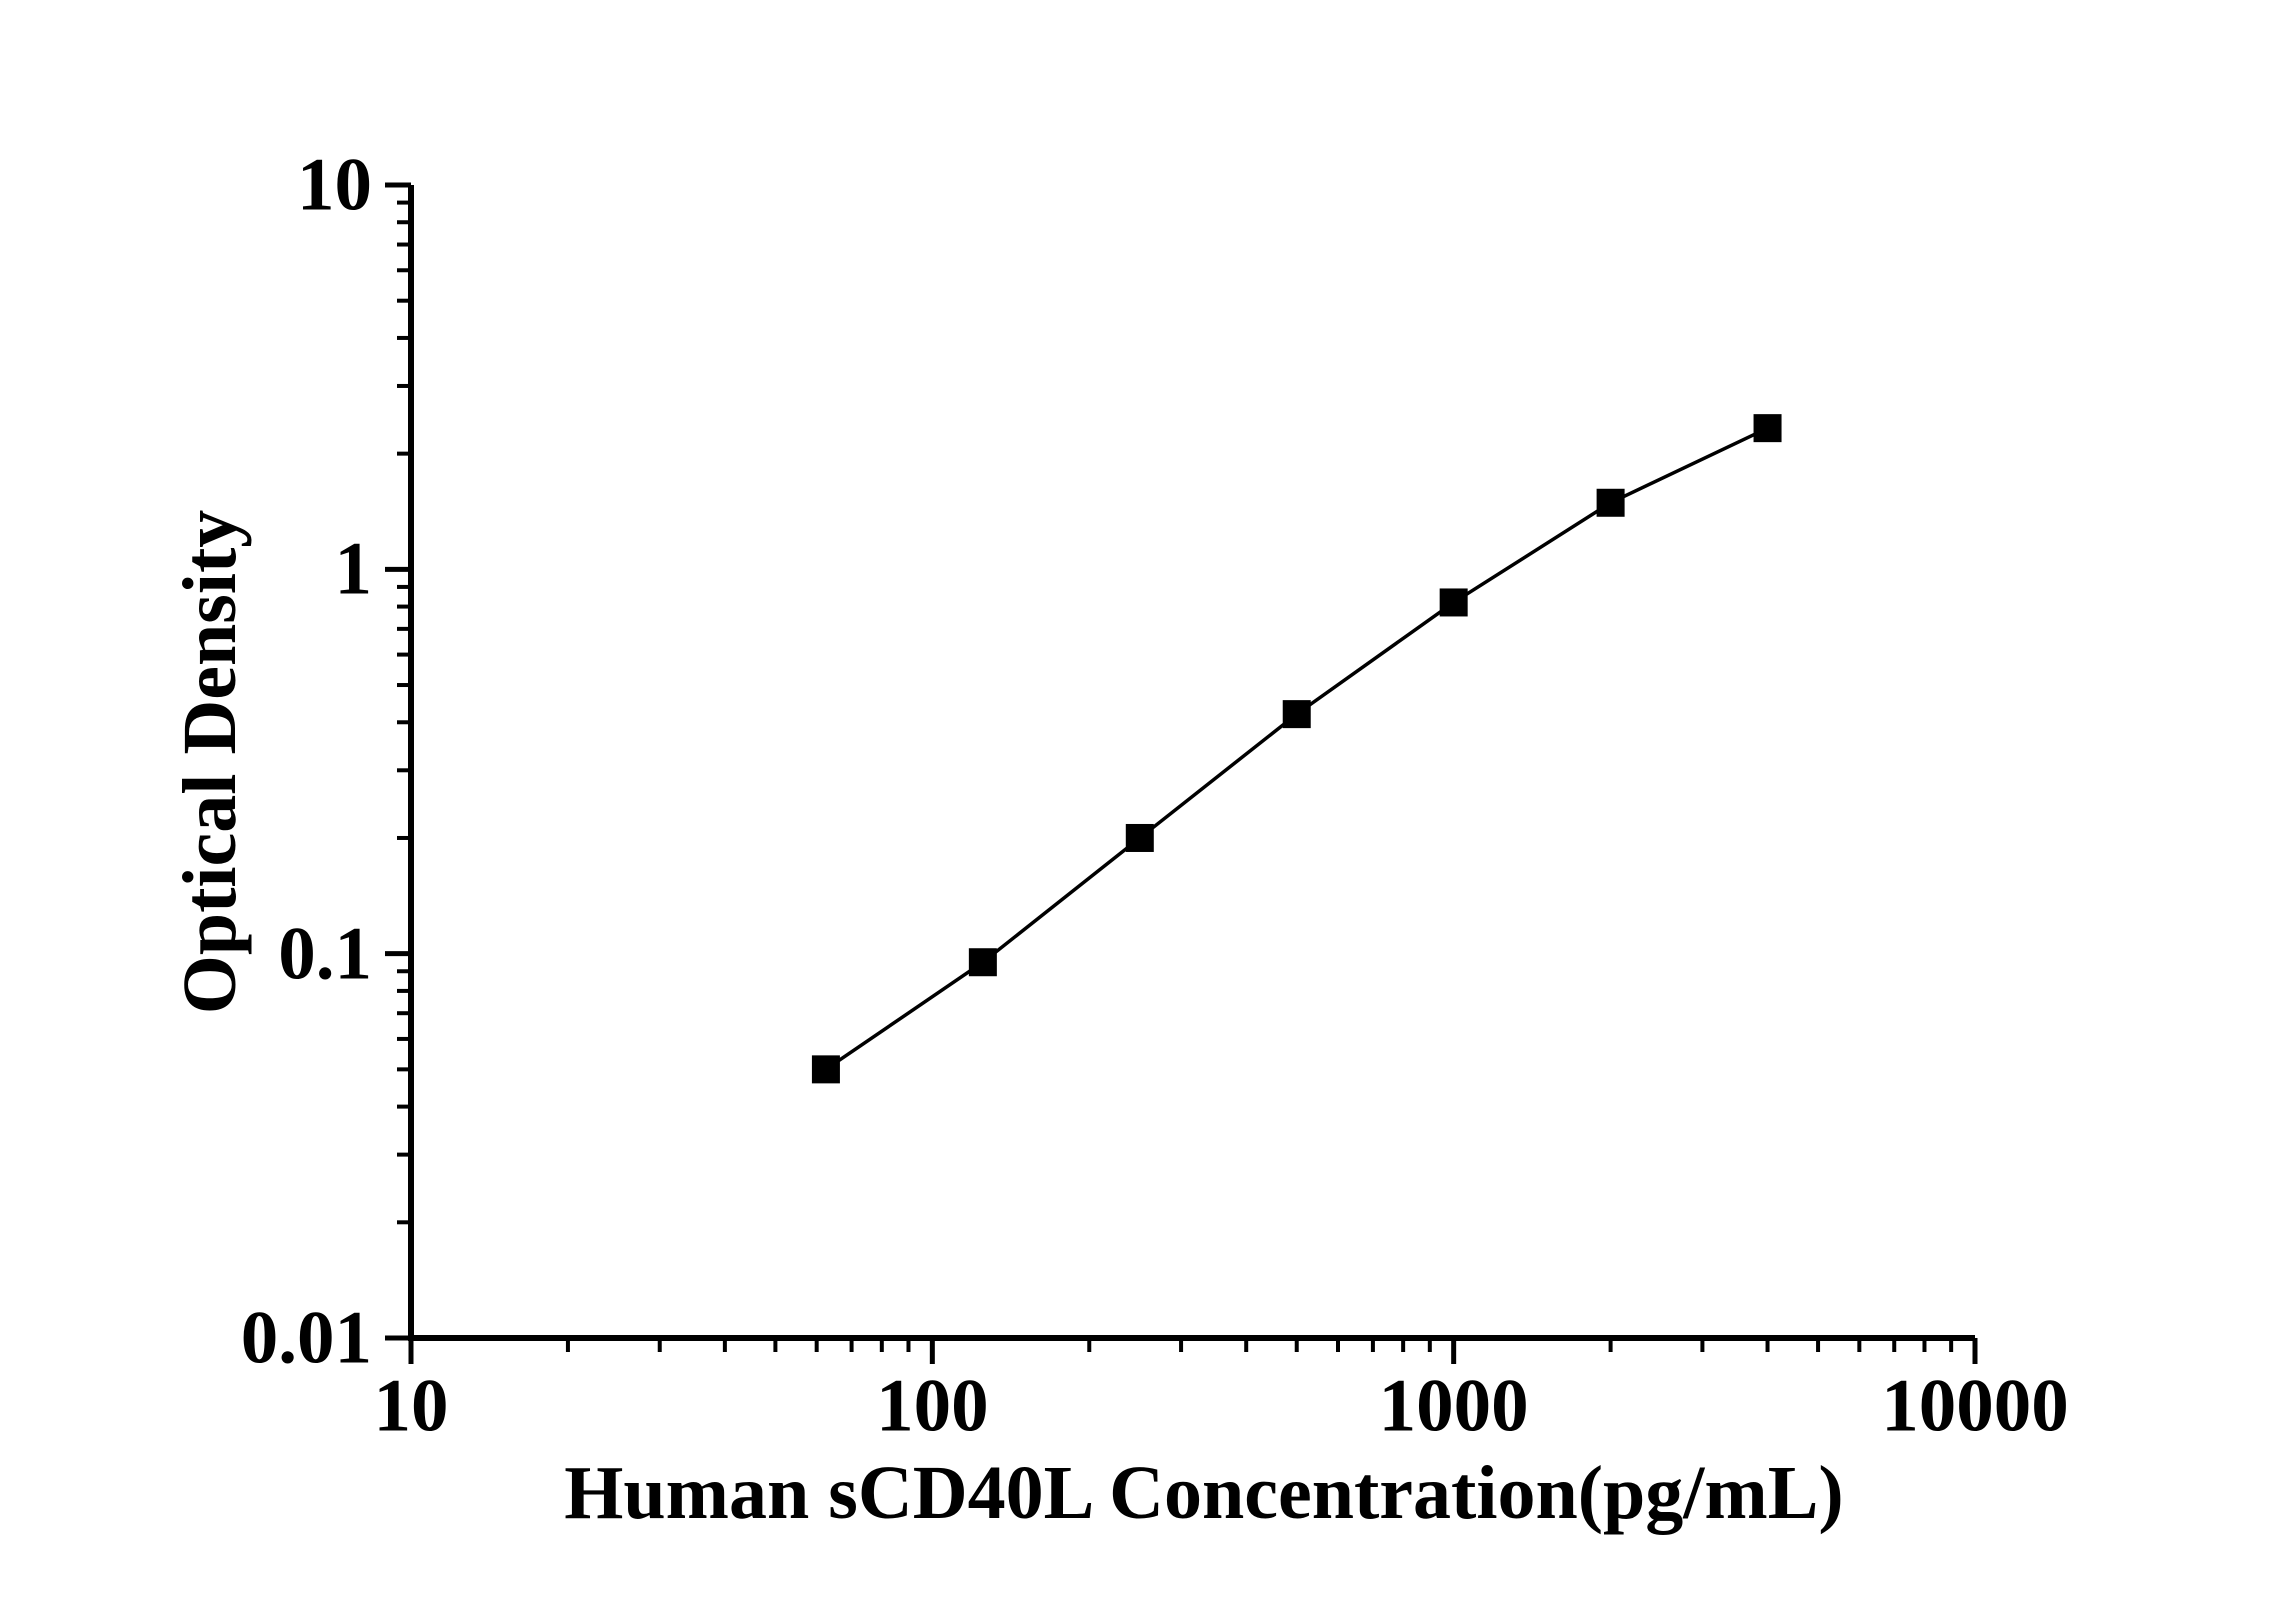  I want to click on x-axis-title: Human sCD40L Concentration(pg/mL), so click(1204, 1493).